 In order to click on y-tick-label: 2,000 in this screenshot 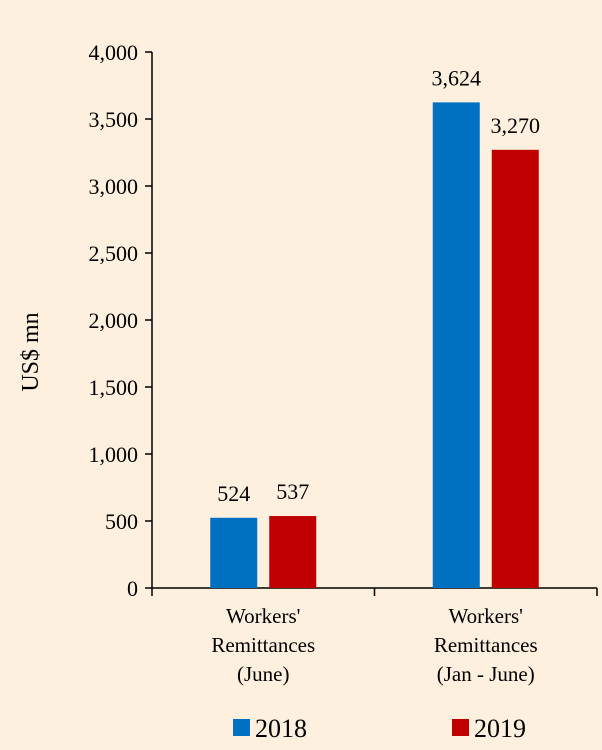, I will do `click(114, 320)`.